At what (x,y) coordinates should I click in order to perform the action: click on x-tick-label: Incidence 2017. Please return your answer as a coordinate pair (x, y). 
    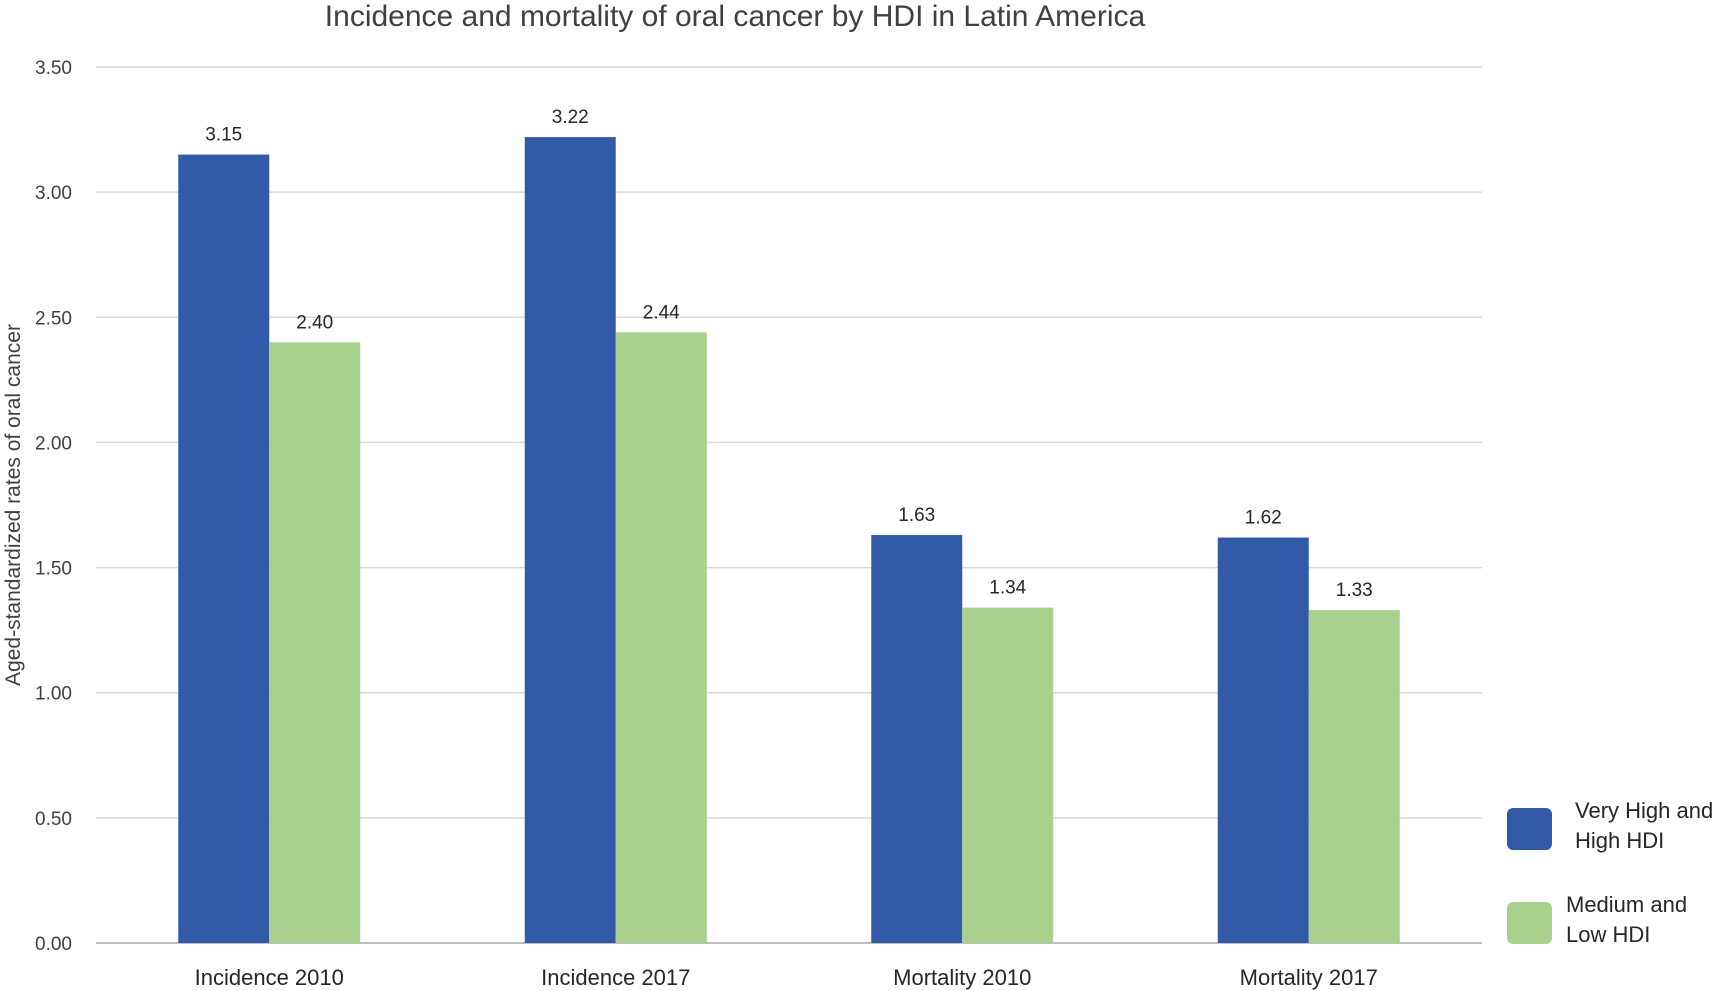
    Looking at the image, I should click on (615, 977).